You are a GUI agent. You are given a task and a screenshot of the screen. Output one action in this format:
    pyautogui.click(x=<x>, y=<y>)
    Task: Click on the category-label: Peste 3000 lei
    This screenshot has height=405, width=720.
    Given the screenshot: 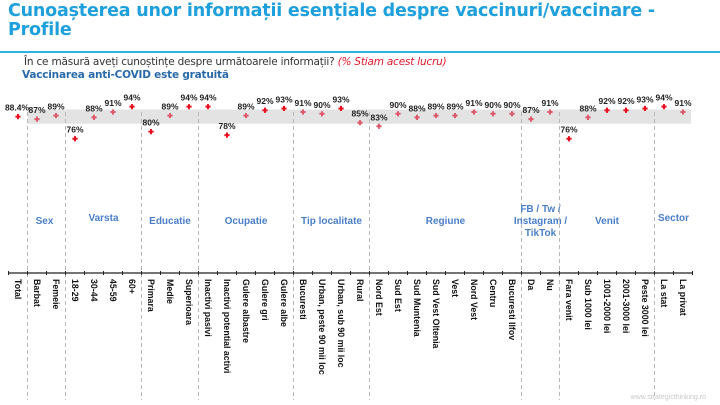 What is the action you would take?
    pyautogui.click(x=645, y=308)
    